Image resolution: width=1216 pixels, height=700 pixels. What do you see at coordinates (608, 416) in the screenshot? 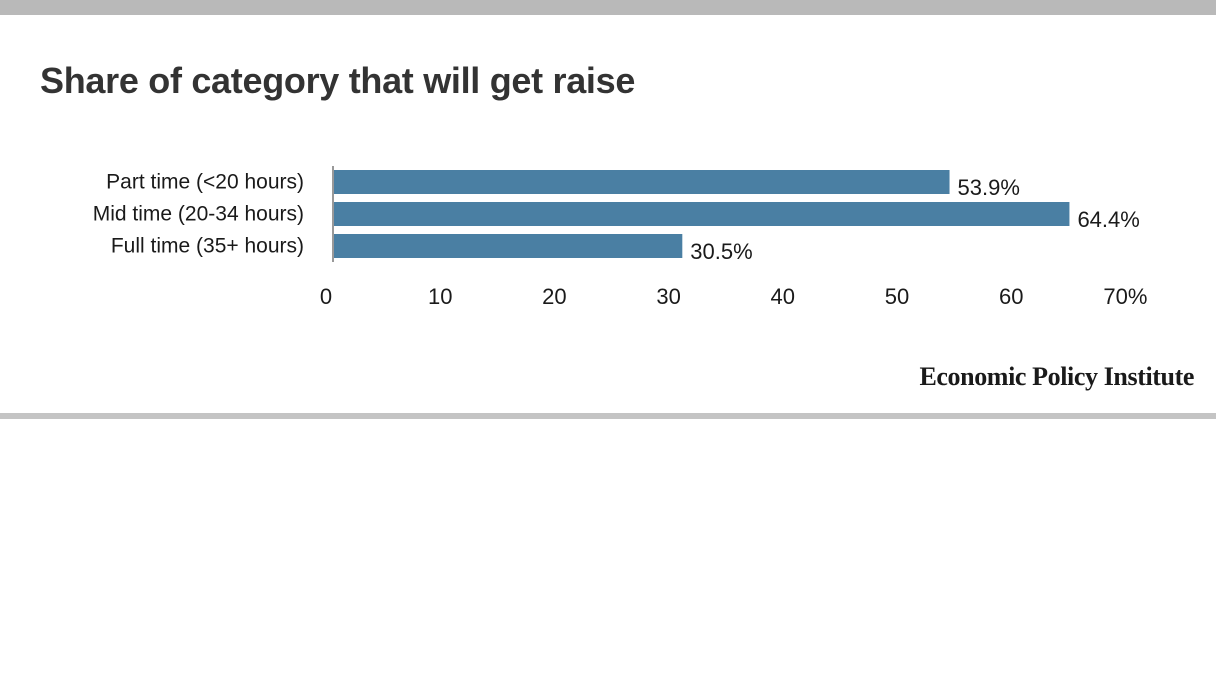
I see `bottom-border` at bounding box center [608, 416].